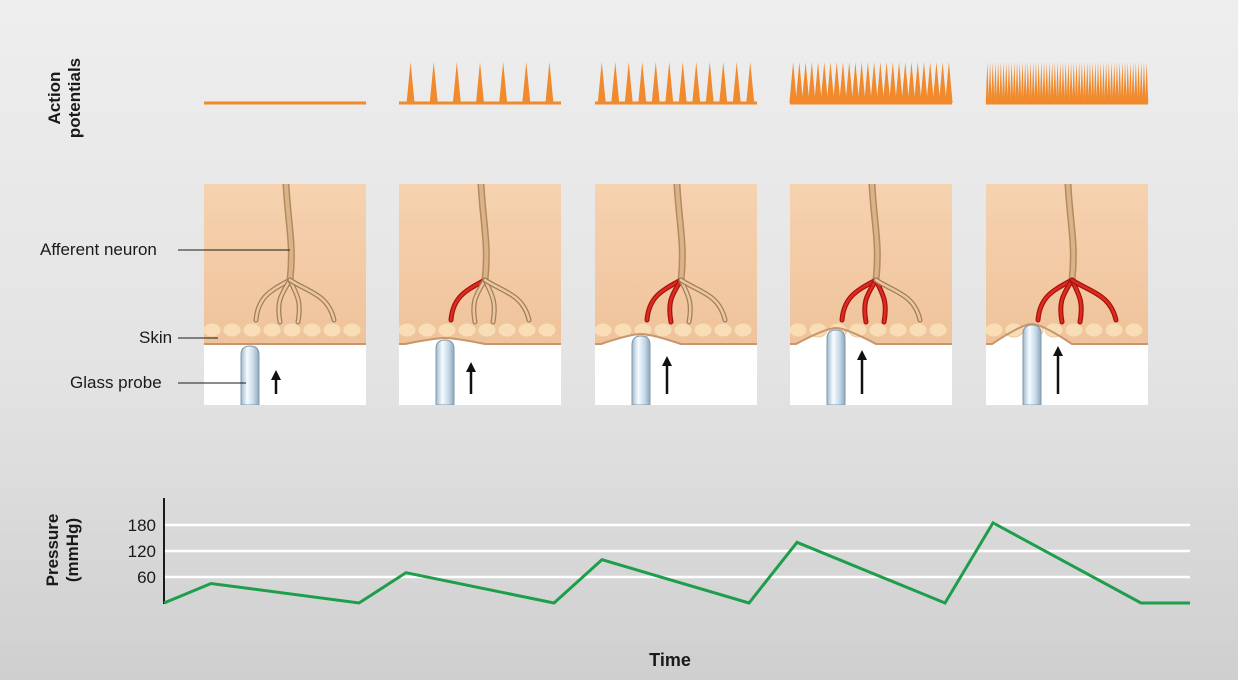  I want to click on y-tick-label: 120, so click(142, 551).